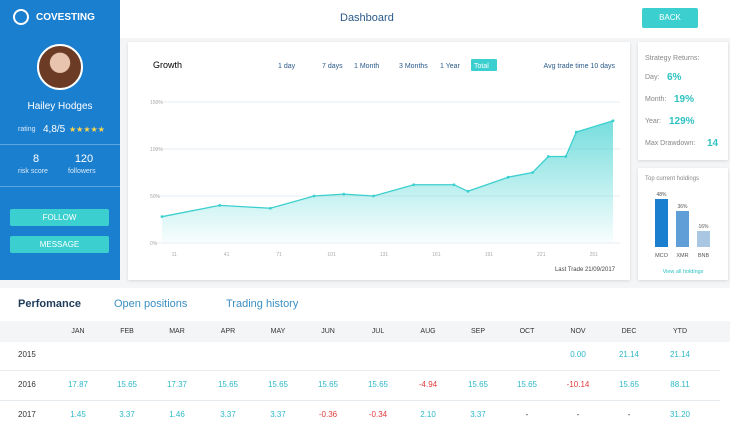 Image resolution: width=730 pixels, height=438 pixels. Describe the element at coordinates (578, 354) in the screenshot. I see `cell: 0.00` at that location.